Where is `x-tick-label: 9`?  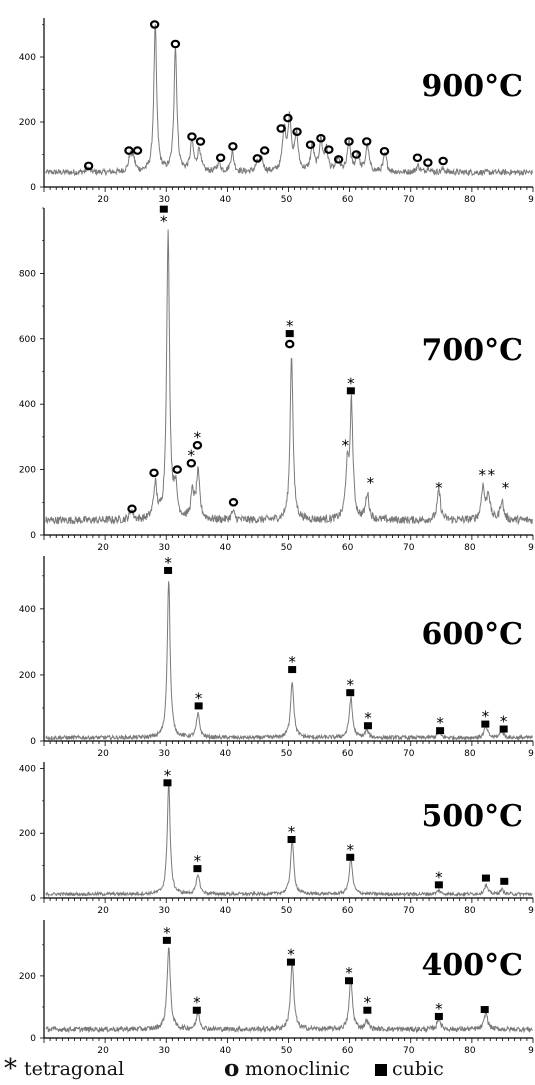
x-tick-label: 9 is located at coordinates (531, 200).